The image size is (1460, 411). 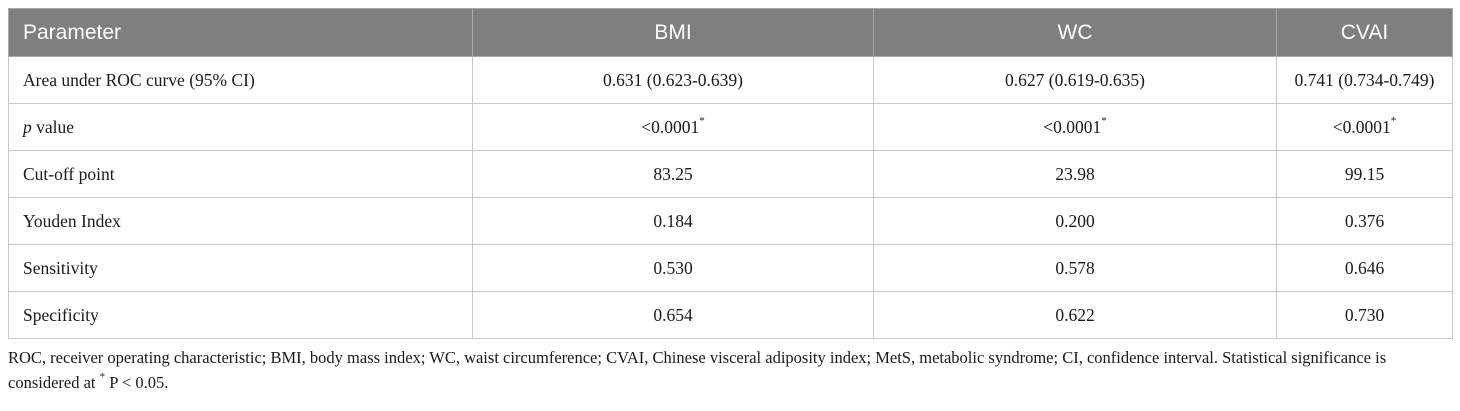 I want to click on row-label-text: Cut-off point, so click(x=69, y=173).